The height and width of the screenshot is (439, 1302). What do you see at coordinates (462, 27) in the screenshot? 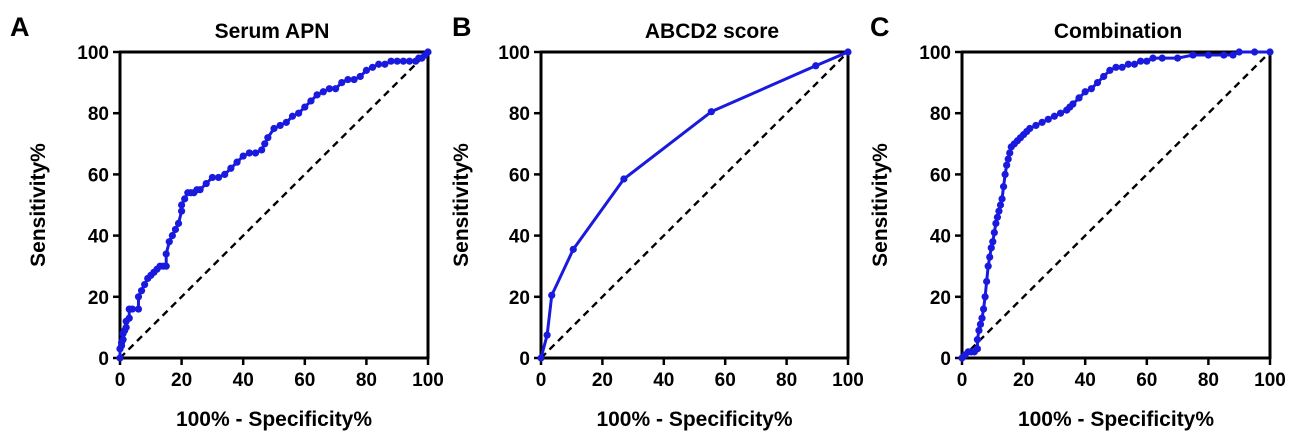
I see `panel-b-letter: B` at bounding box center [462, 27].